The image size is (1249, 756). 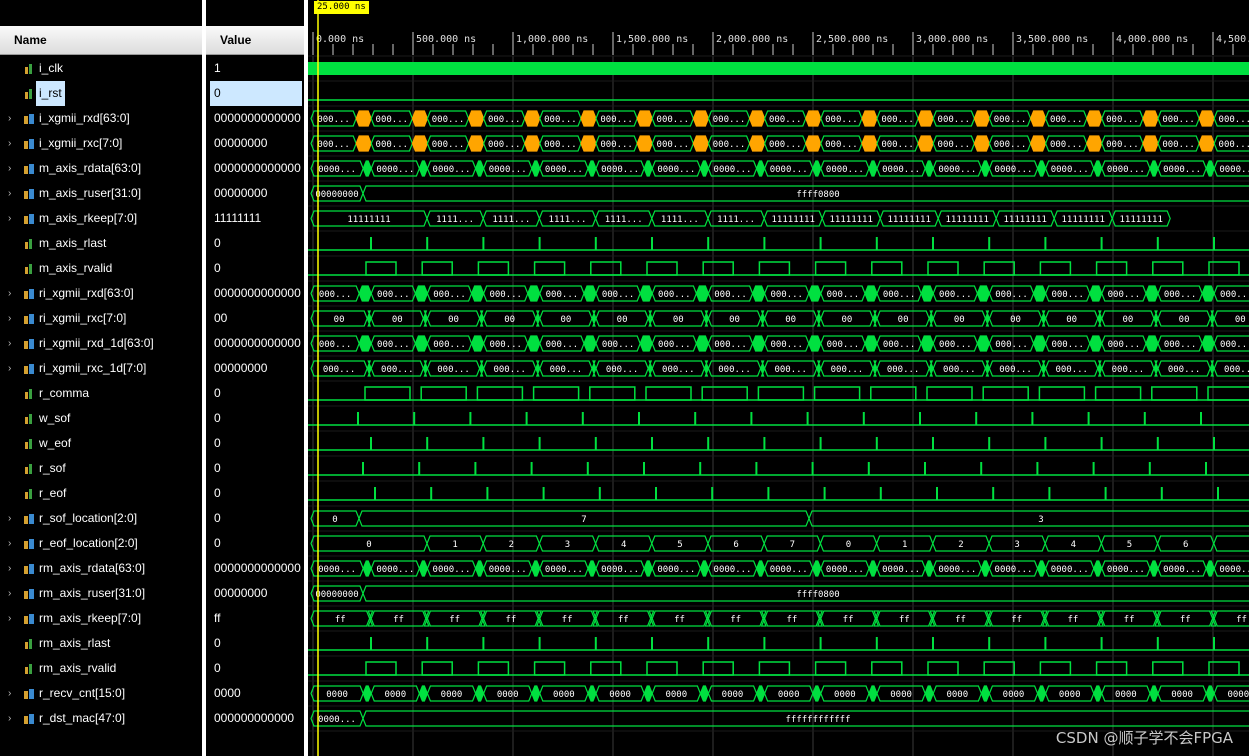 I want to click on signal-row: w_sof, so click(x=101, y=418).